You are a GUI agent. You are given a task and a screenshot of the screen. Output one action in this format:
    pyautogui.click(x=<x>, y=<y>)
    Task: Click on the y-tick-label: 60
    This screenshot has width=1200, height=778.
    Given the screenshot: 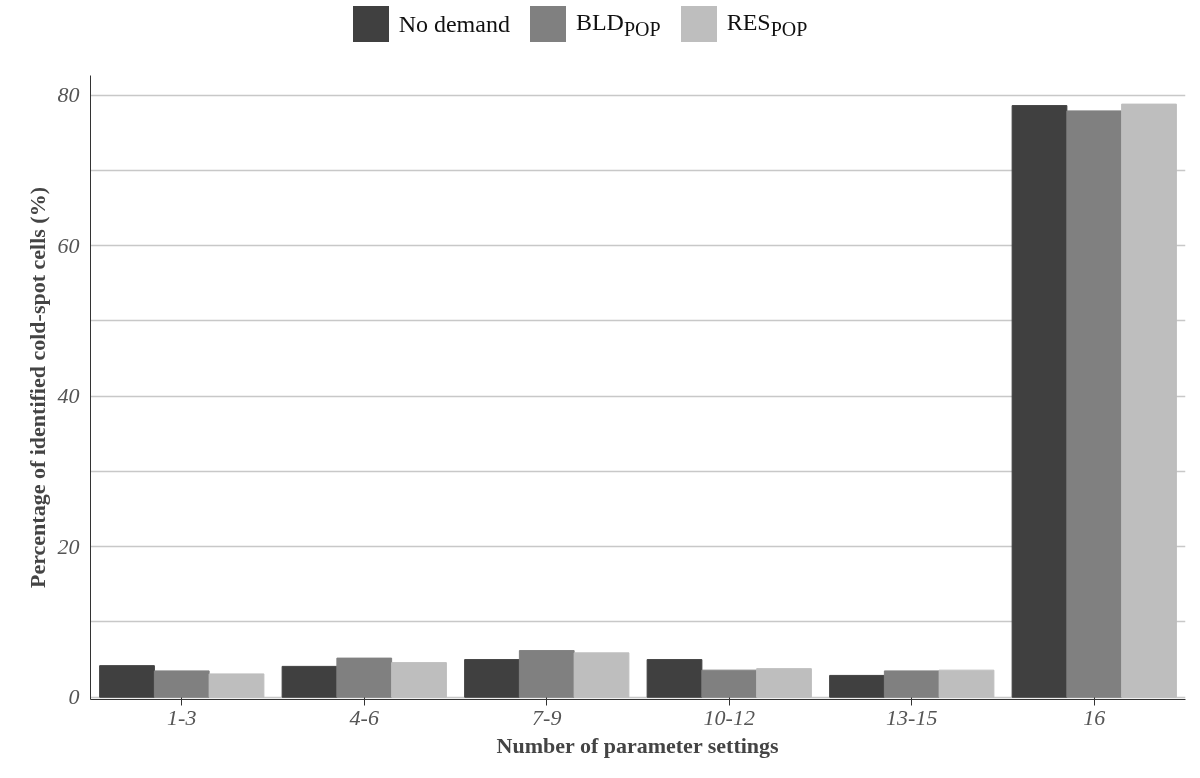 What is the action you would take?
    pyautogui.click(x=68, y=245)
    